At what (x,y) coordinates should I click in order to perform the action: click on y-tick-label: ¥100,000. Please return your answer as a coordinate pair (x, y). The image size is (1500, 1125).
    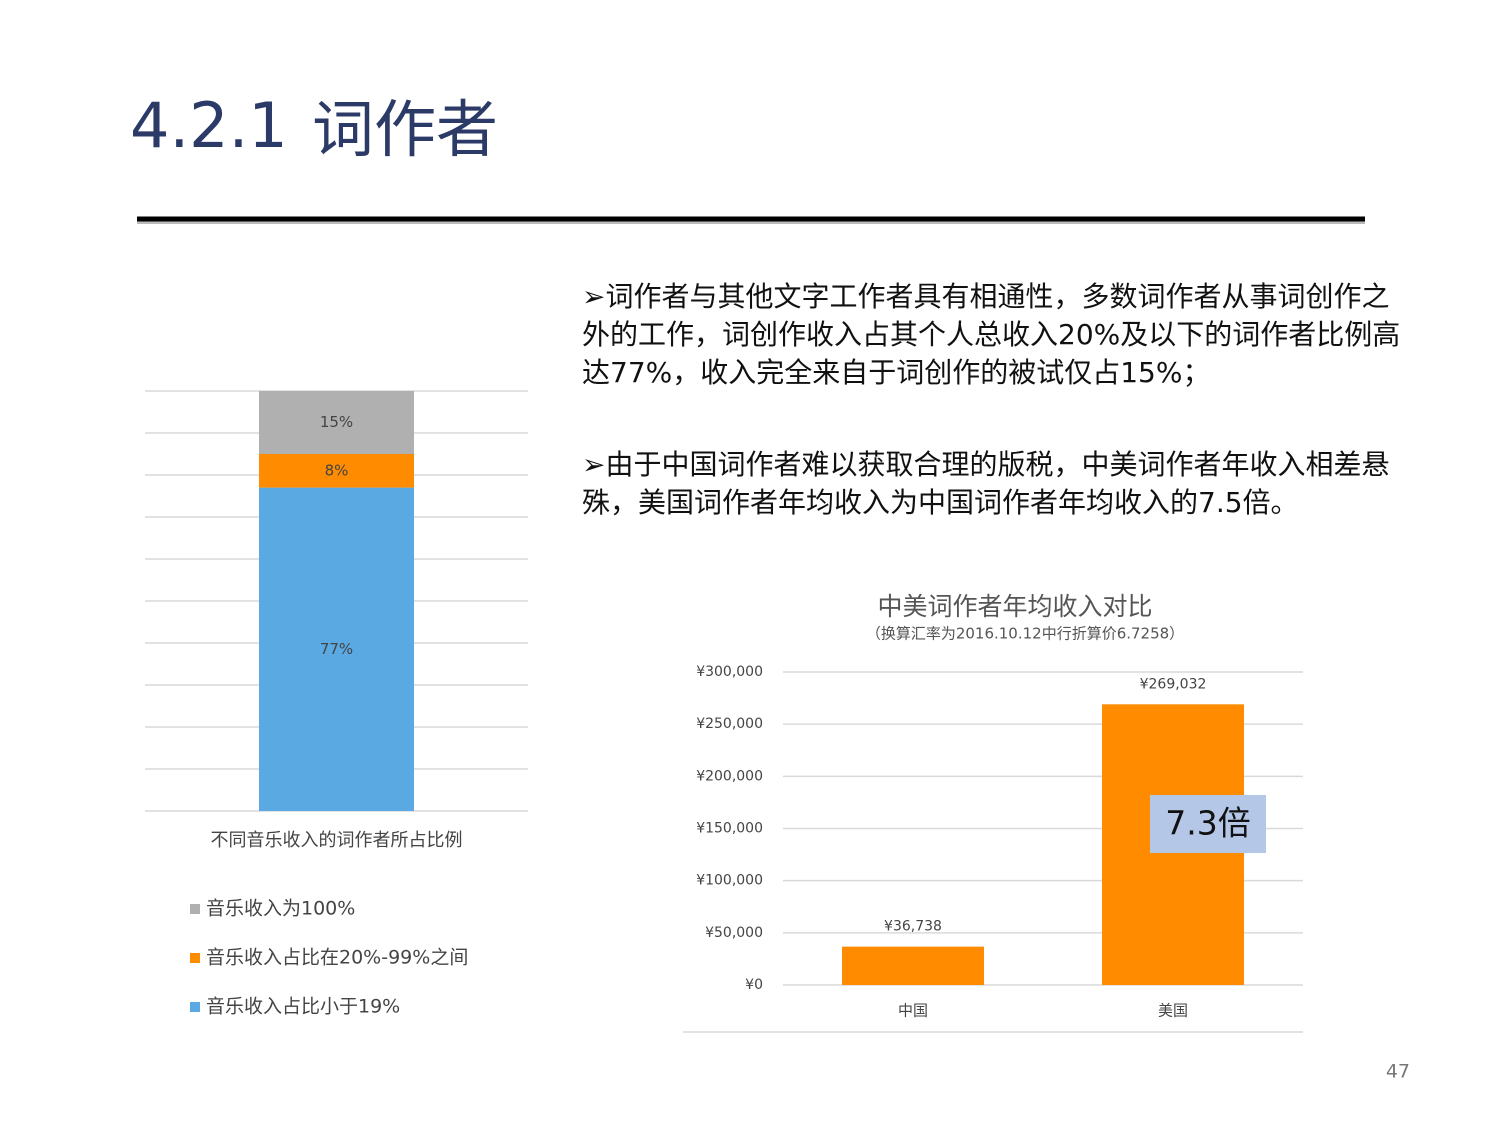
    Looking at the image, I should click on (729, 881).